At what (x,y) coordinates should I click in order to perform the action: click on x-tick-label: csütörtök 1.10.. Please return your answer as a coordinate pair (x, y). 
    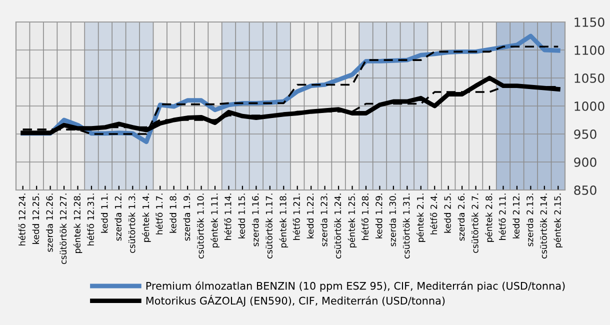
    Looking at the image, I should click on (200, 226).